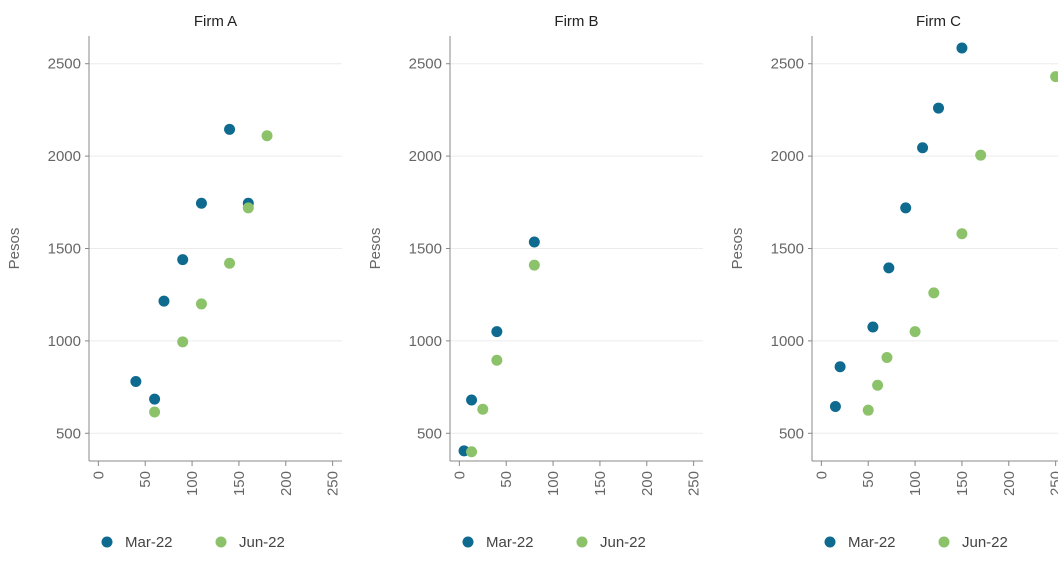  What do you see at coordinates (576, 21) in the screenshot?
I see `panel-title: Firm B` at bounding box center [576, 21].